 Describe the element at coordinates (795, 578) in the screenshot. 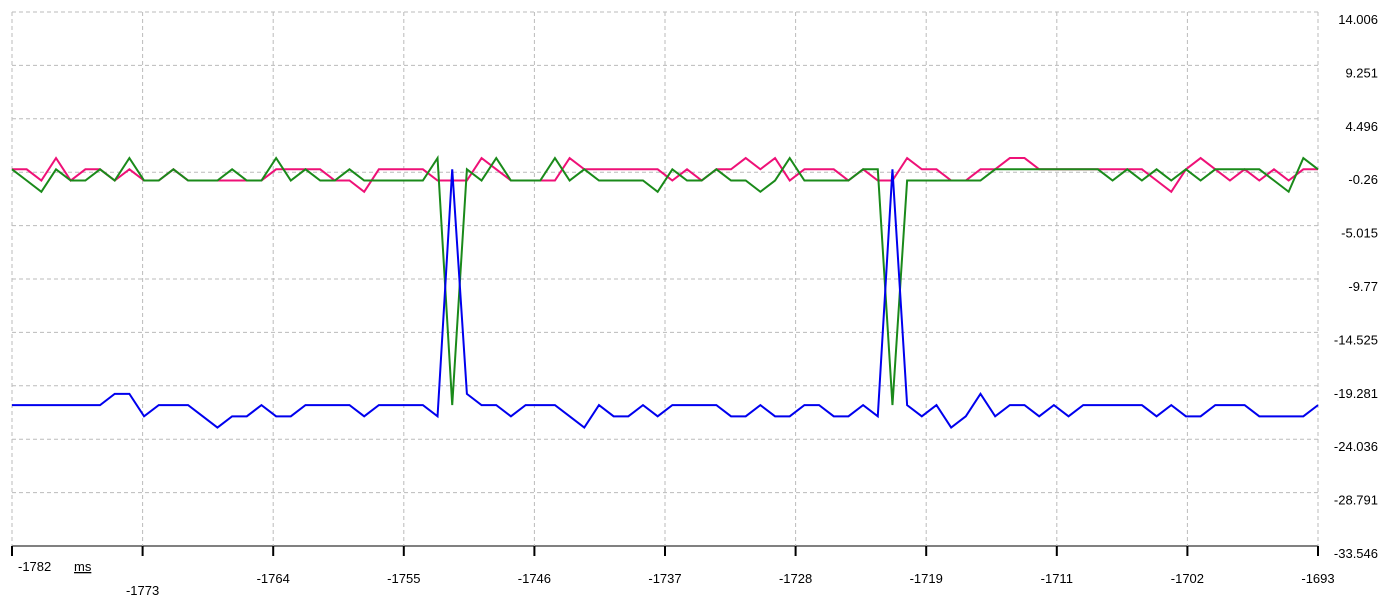

I see `x-tick-label: -1728` at that location.